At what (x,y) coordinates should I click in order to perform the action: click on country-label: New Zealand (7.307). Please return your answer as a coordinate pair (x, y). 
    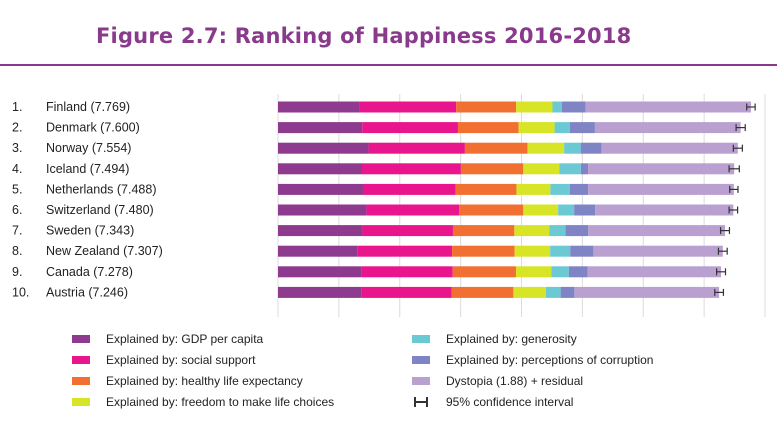
    Looking at the image, I should click on (104, 251).